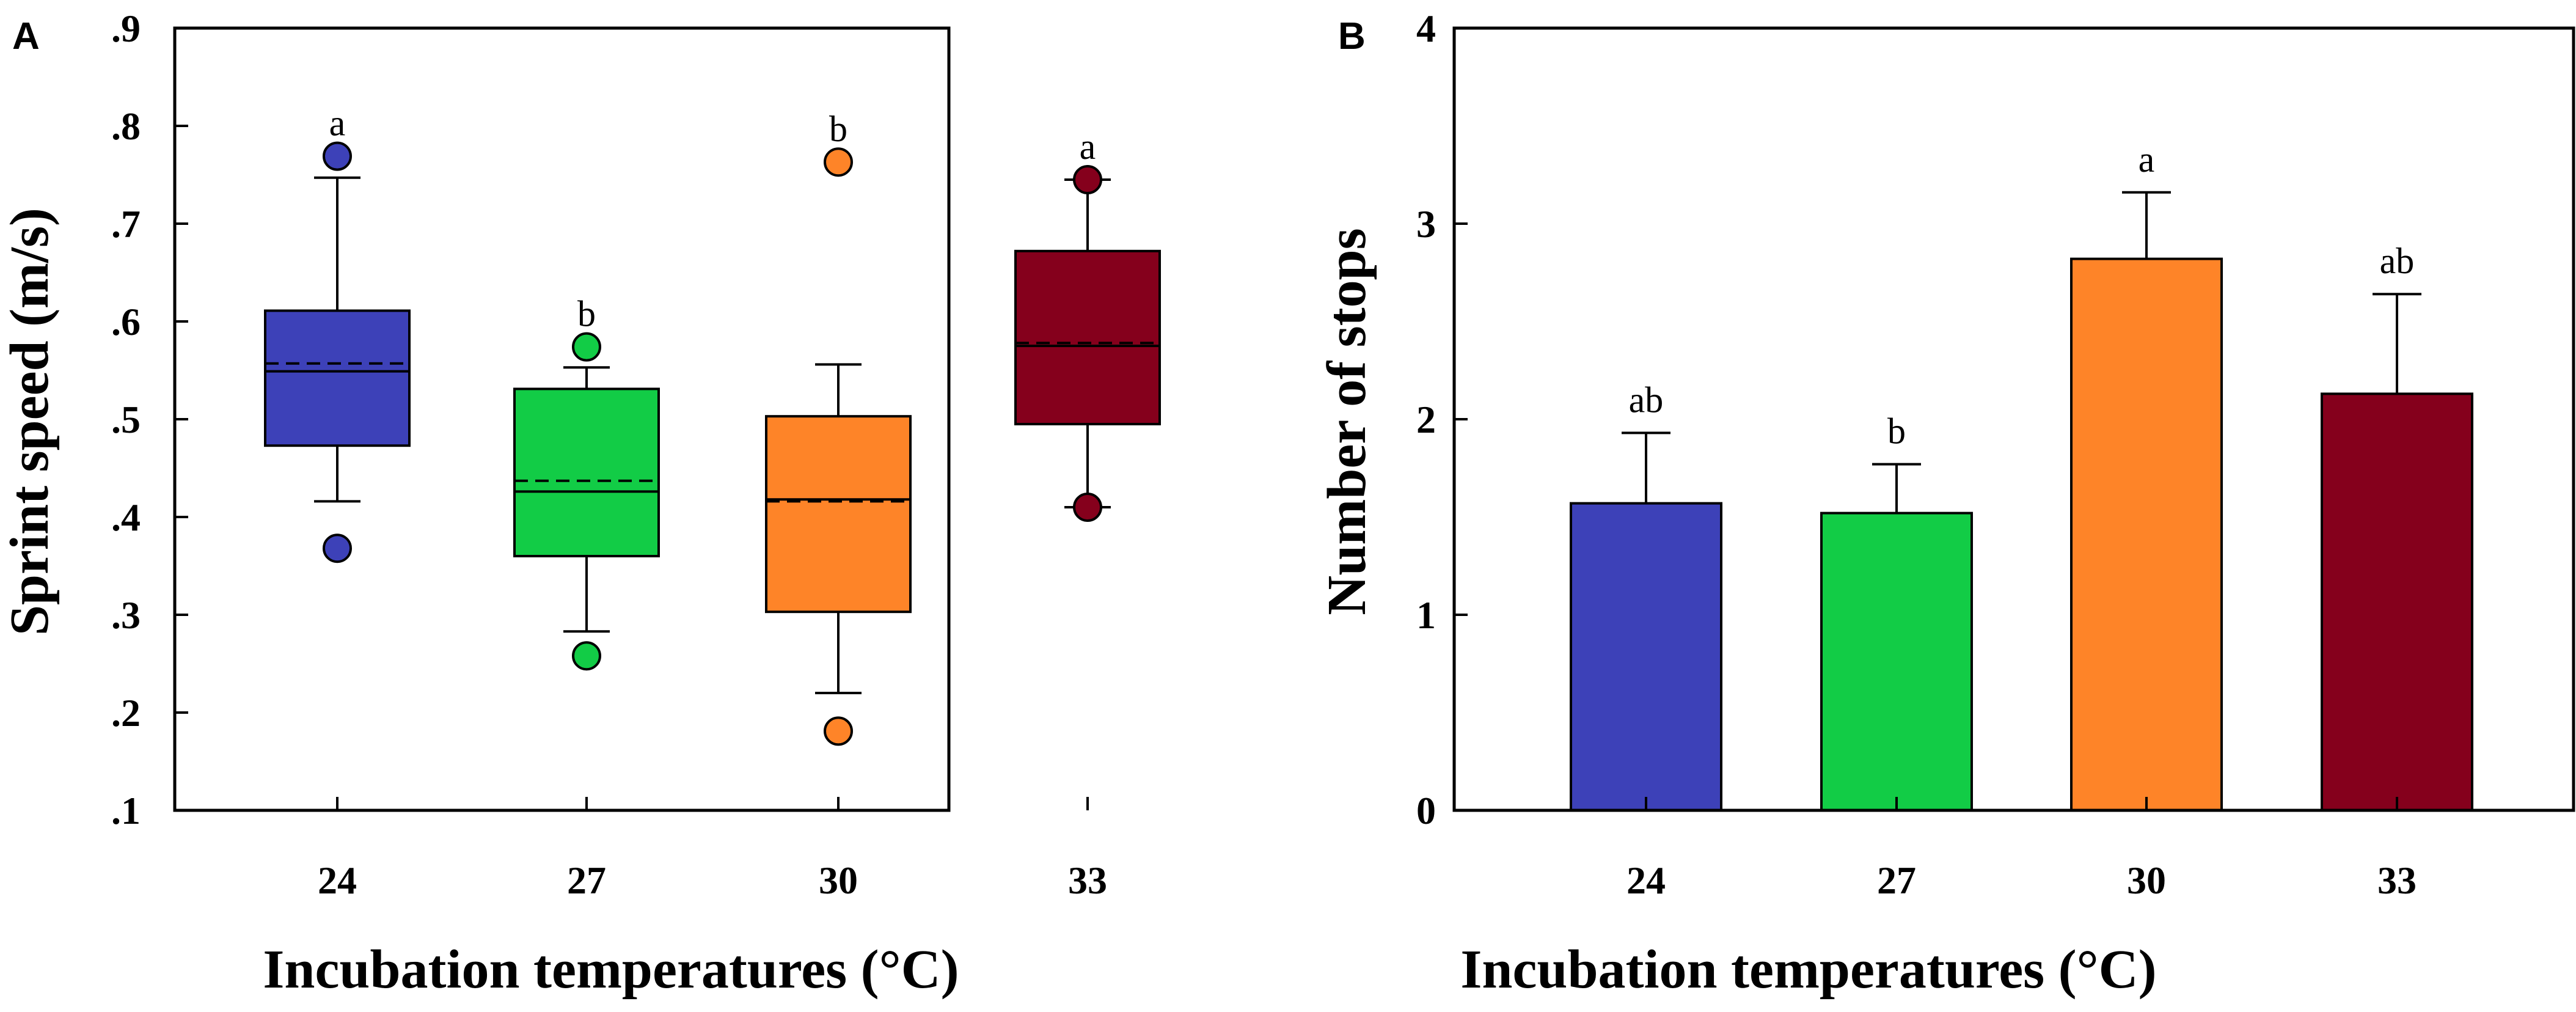 The image size is (2576, 1012). Describe the element at coordinates (611, 970) in the screenshot. I see `panel-a-x-axis-title: Incubation temperatures (°C)` at that location.